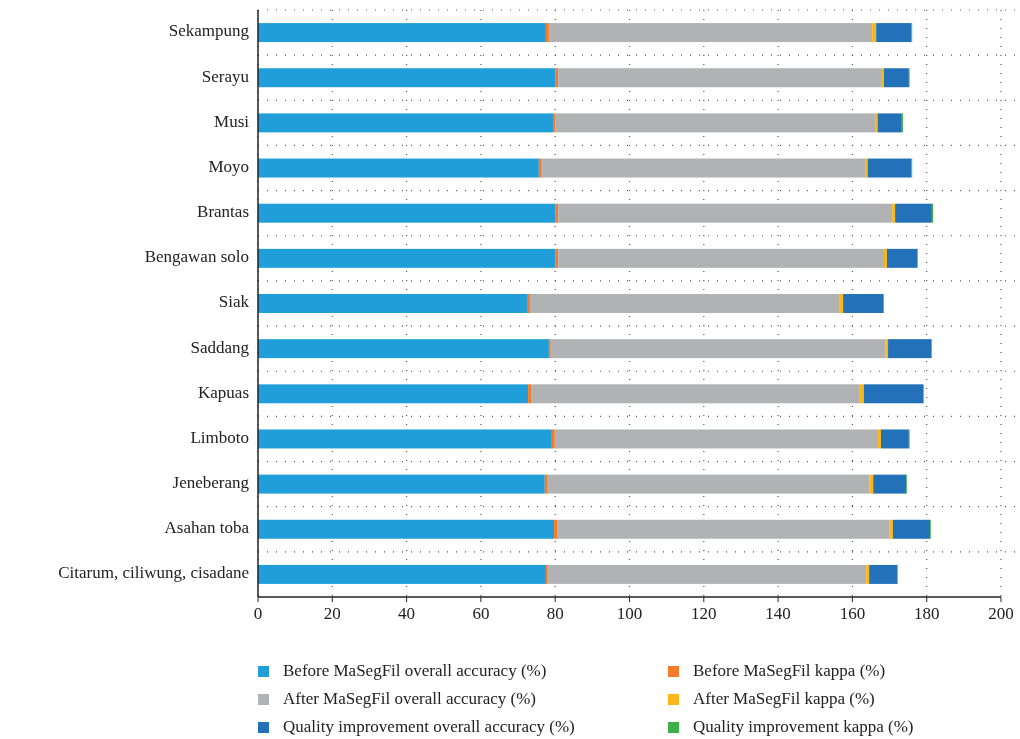 The height and width of the screenshot is (739, 1020). Describe the element at coordinates (223, 392) in the screenshot. I see `y-tick-label: Kapuas` at that location.